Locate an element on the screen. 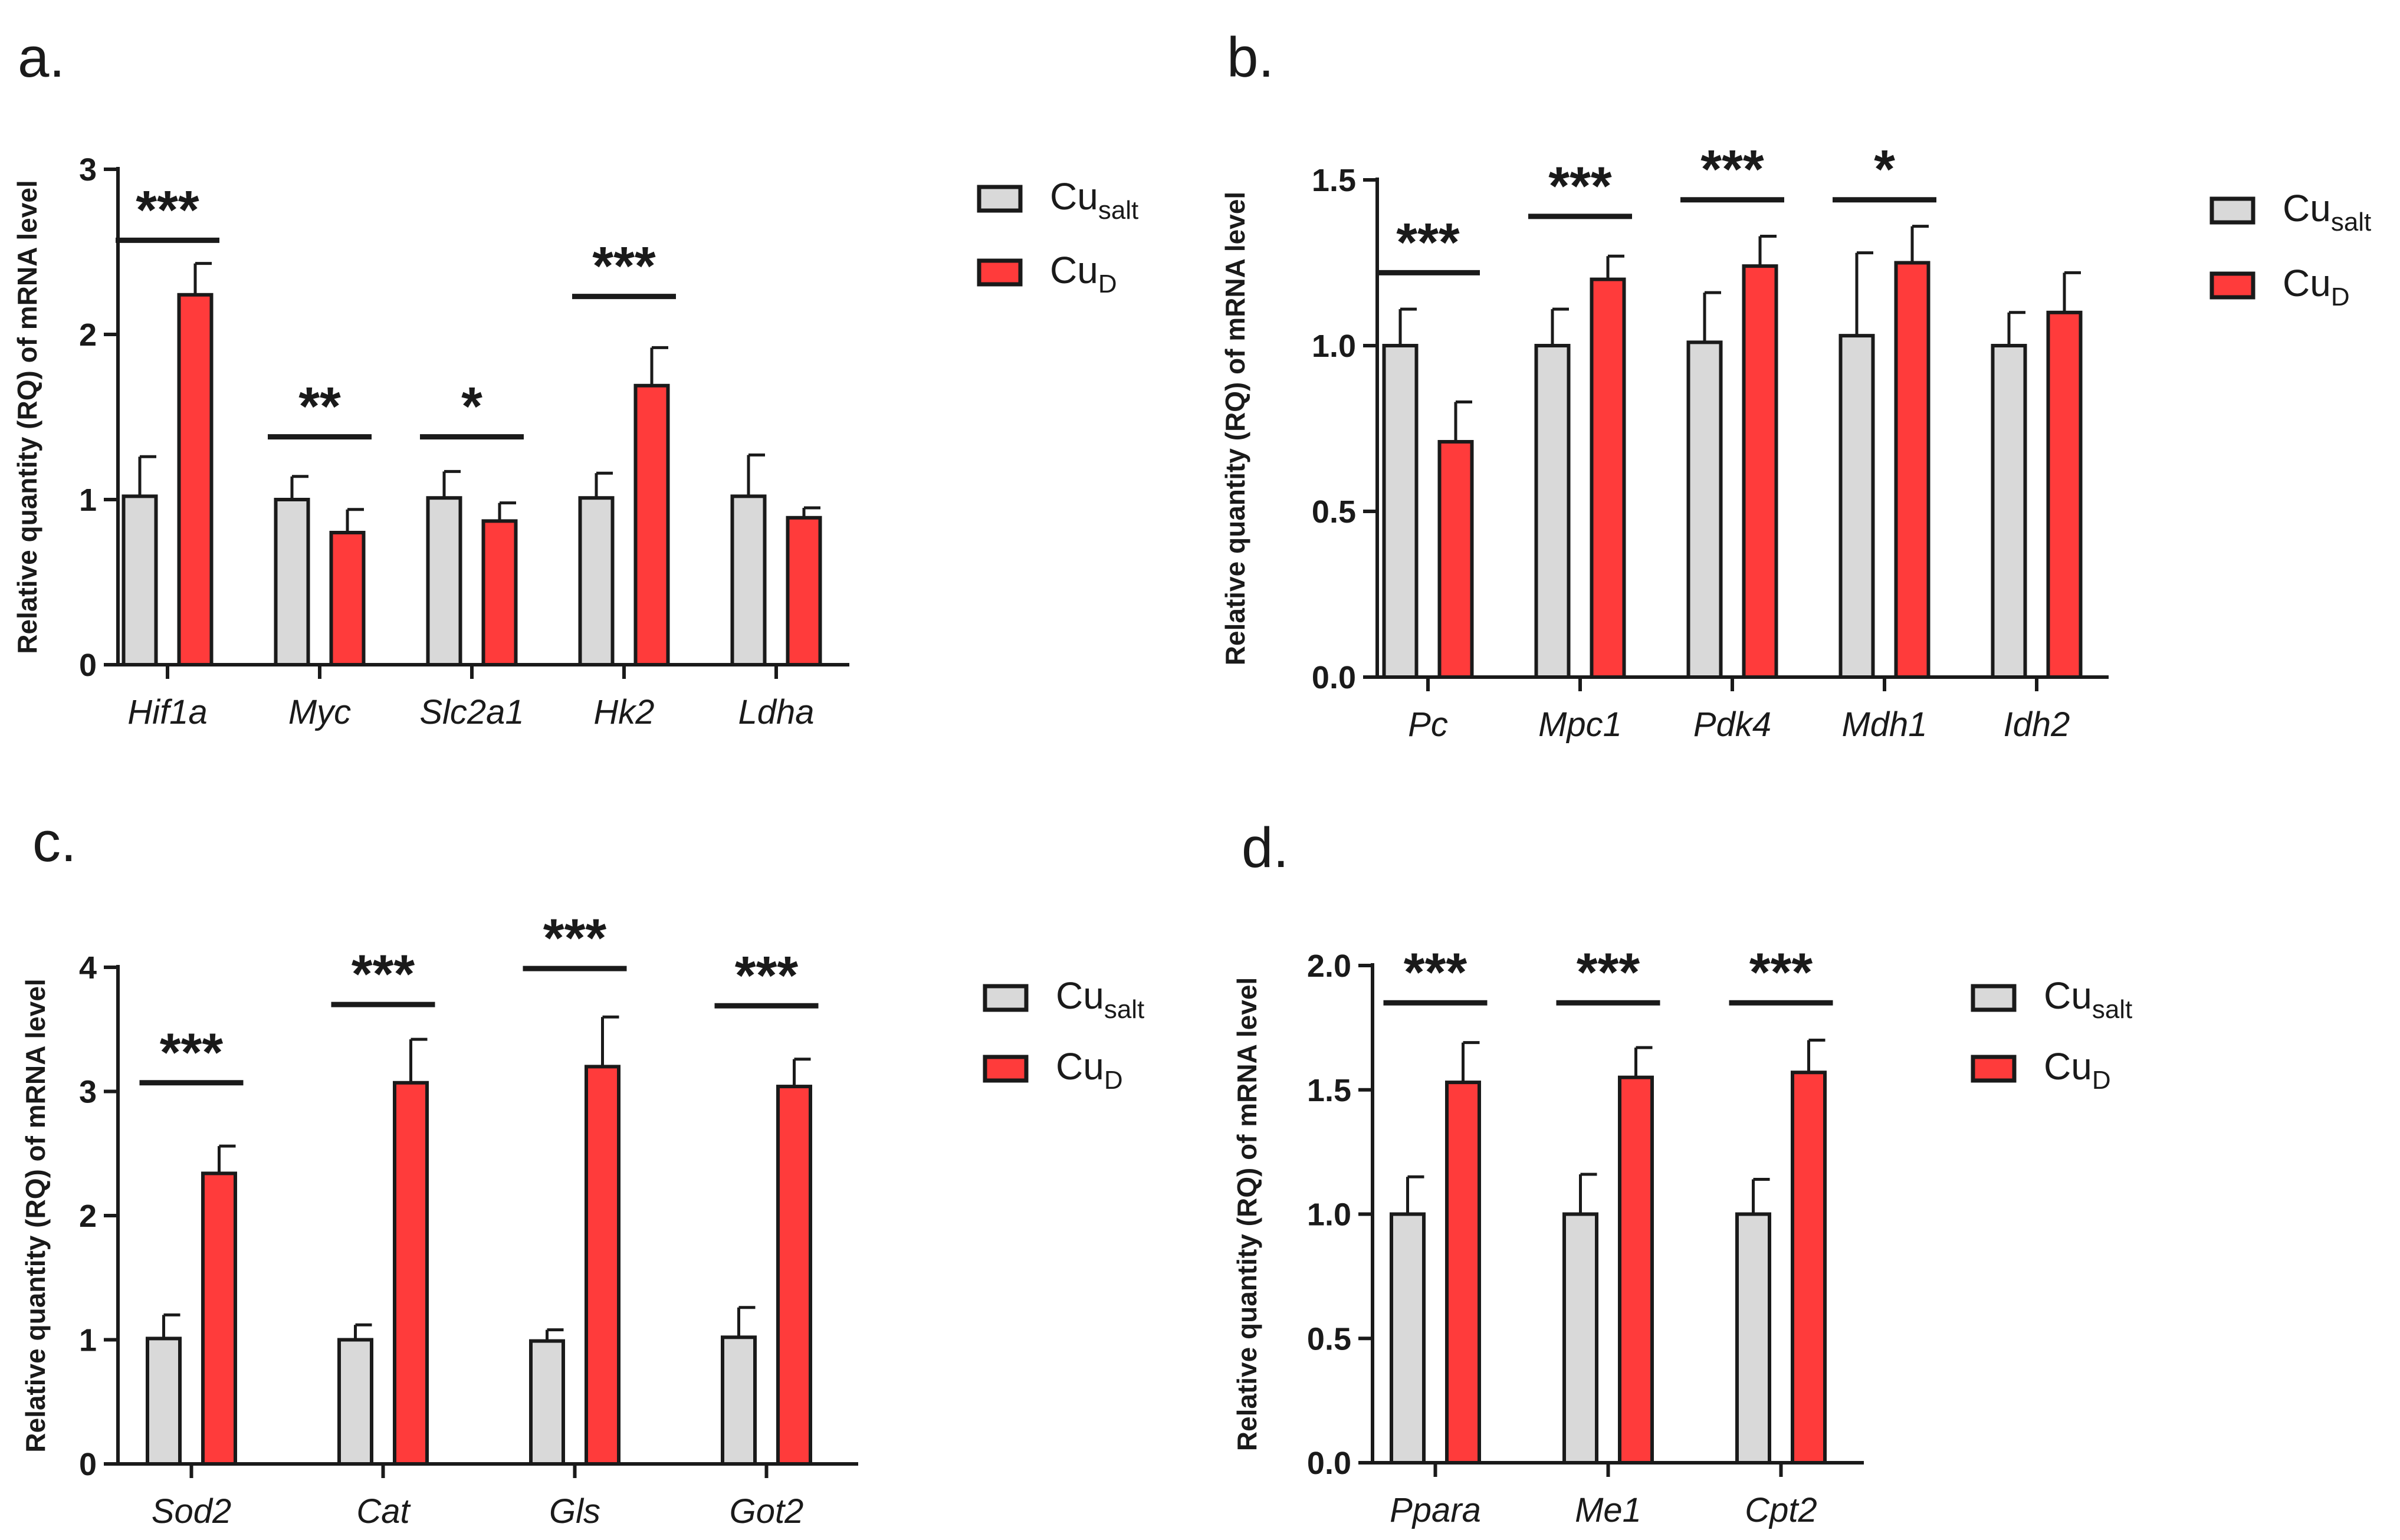 This screenshot has height=1540, width=2400. x-category-label: Myc is located at coordinates (319, 712).